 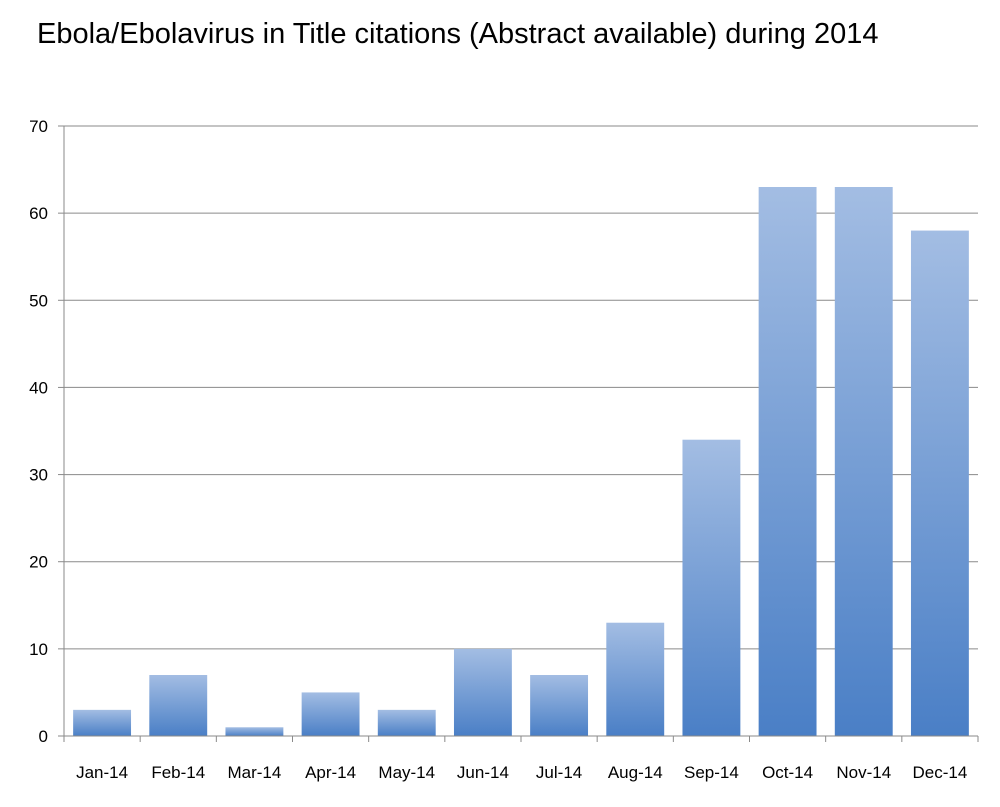 What do you see at coordinates (38, 126) in the screenshot?
I see `y-tick-label: 70` at bounding box center [38, 126].